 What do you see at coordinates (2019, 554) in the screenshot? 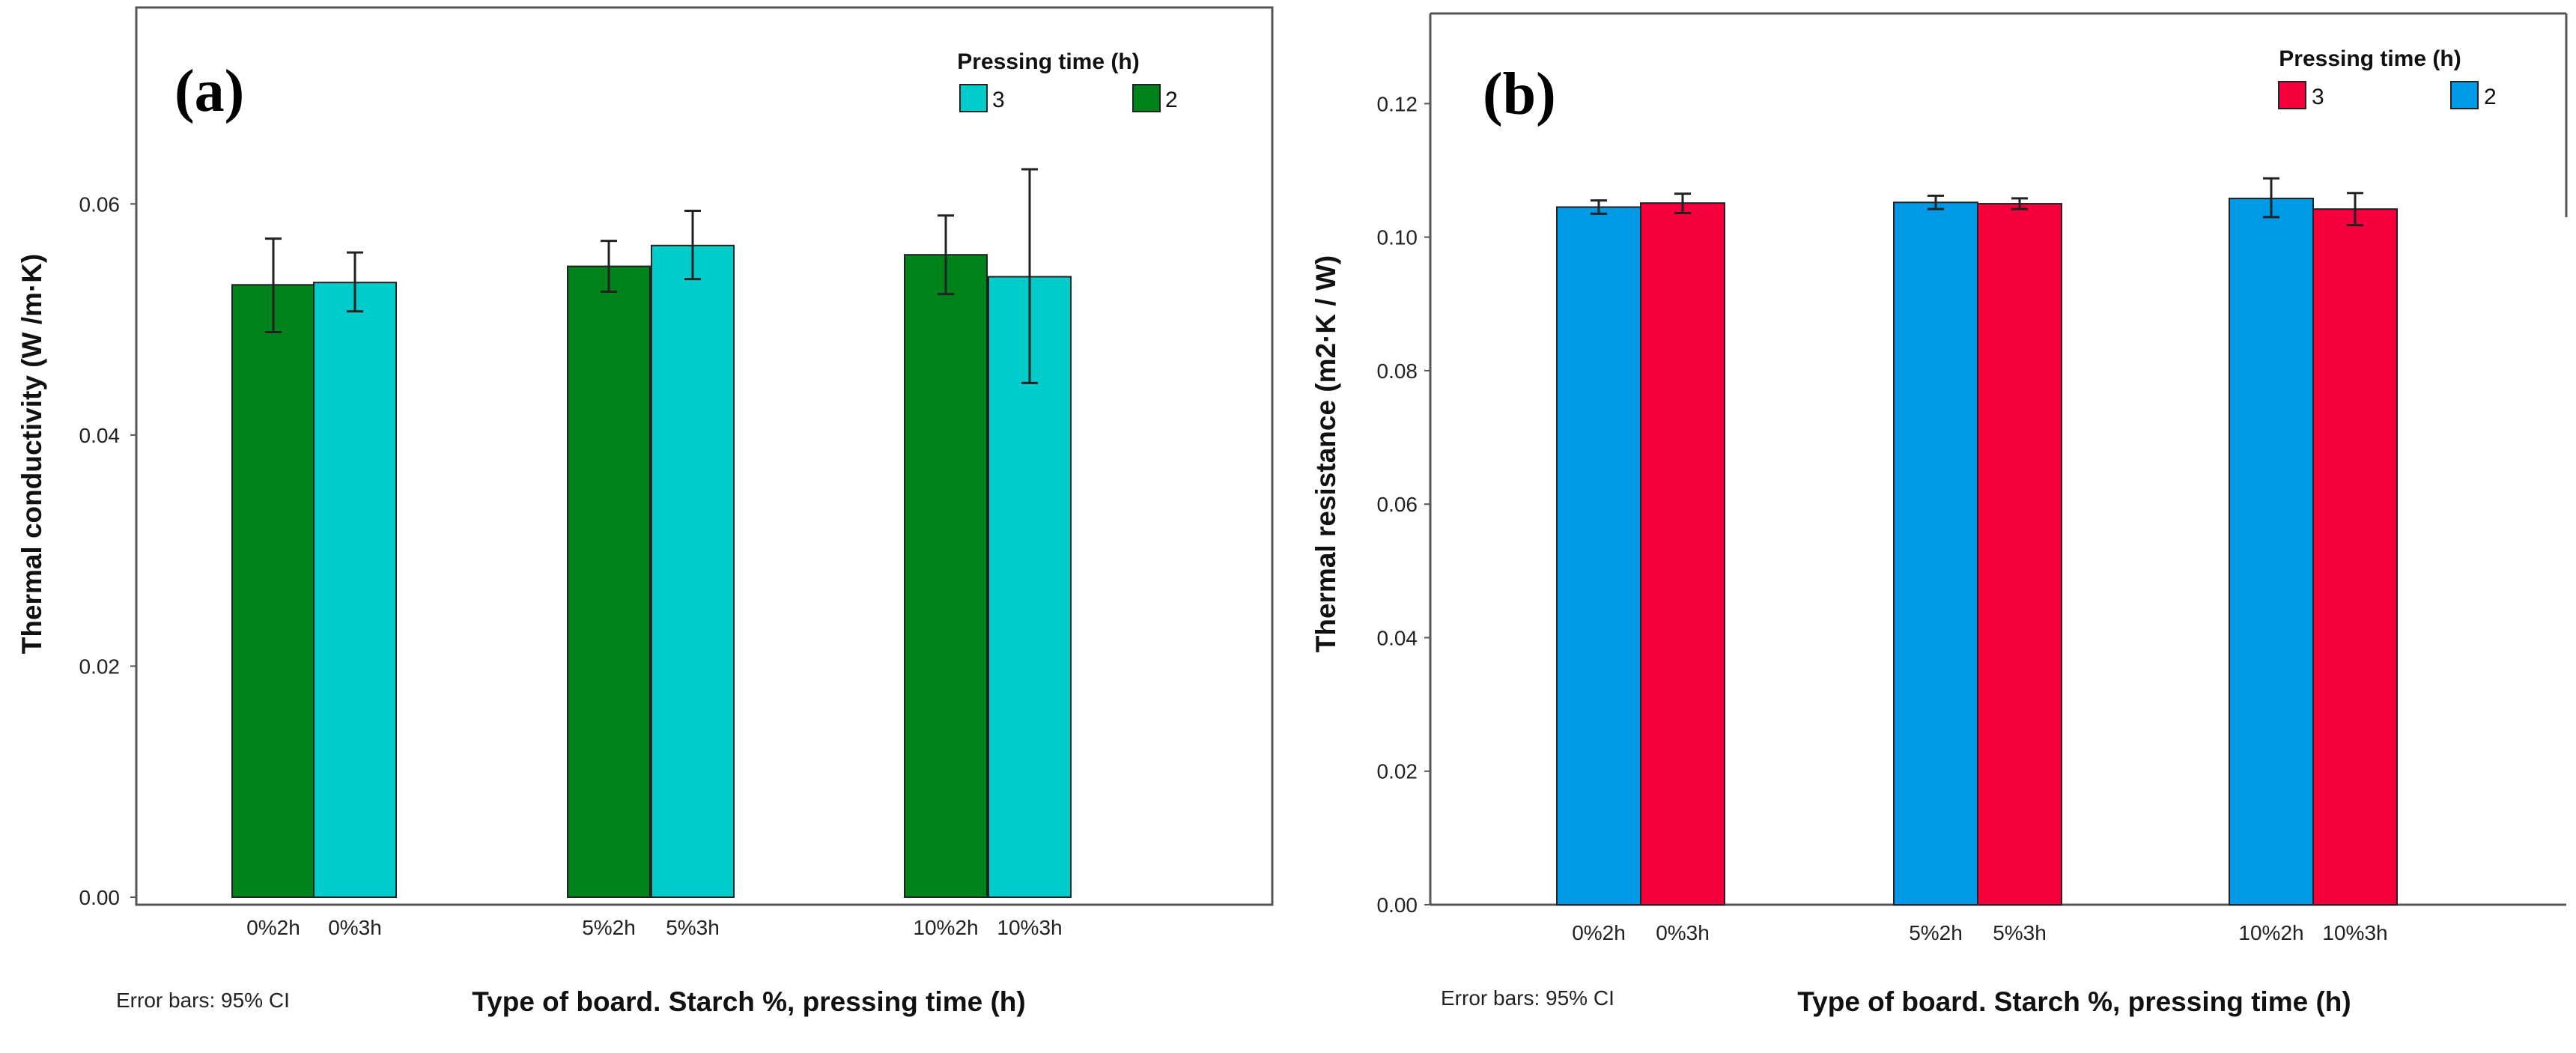
I see `b-bar-5%3h` at bounding box center [2019, 554].